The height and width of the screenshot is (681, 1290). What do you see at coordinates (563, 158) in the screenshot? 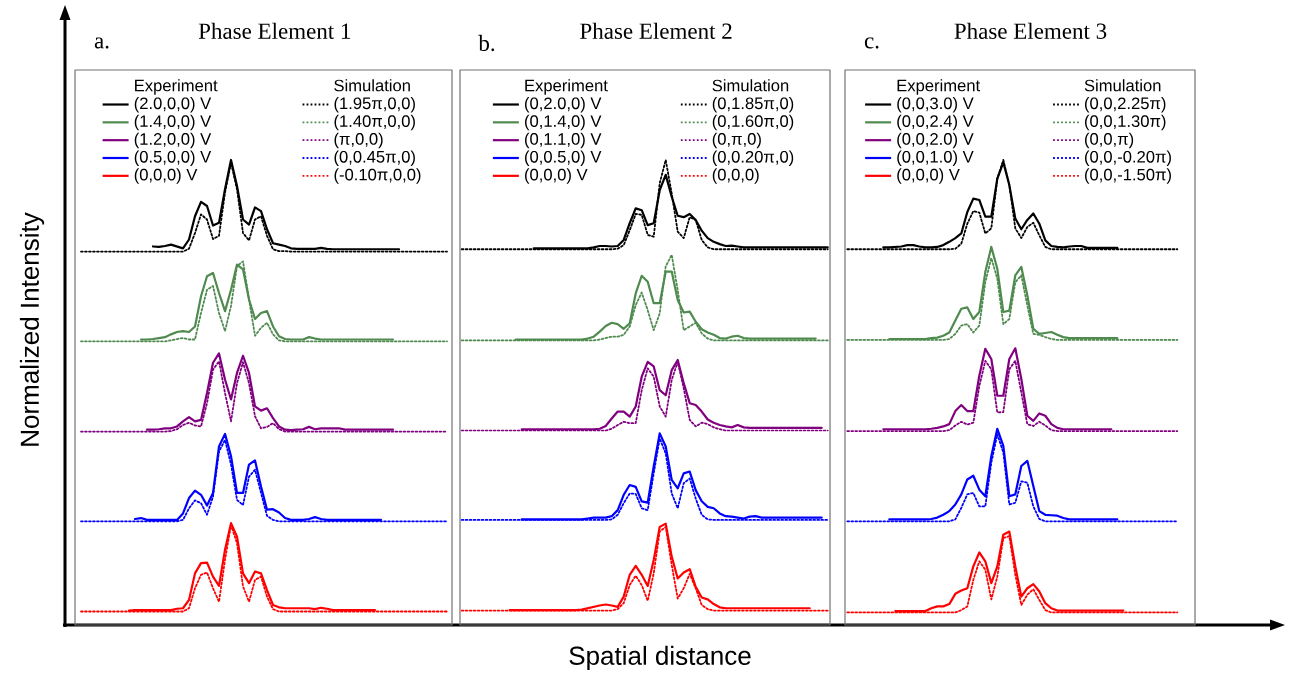
I see `legend-label: (0,0.5,0) V` at bounding box center [563, 158].